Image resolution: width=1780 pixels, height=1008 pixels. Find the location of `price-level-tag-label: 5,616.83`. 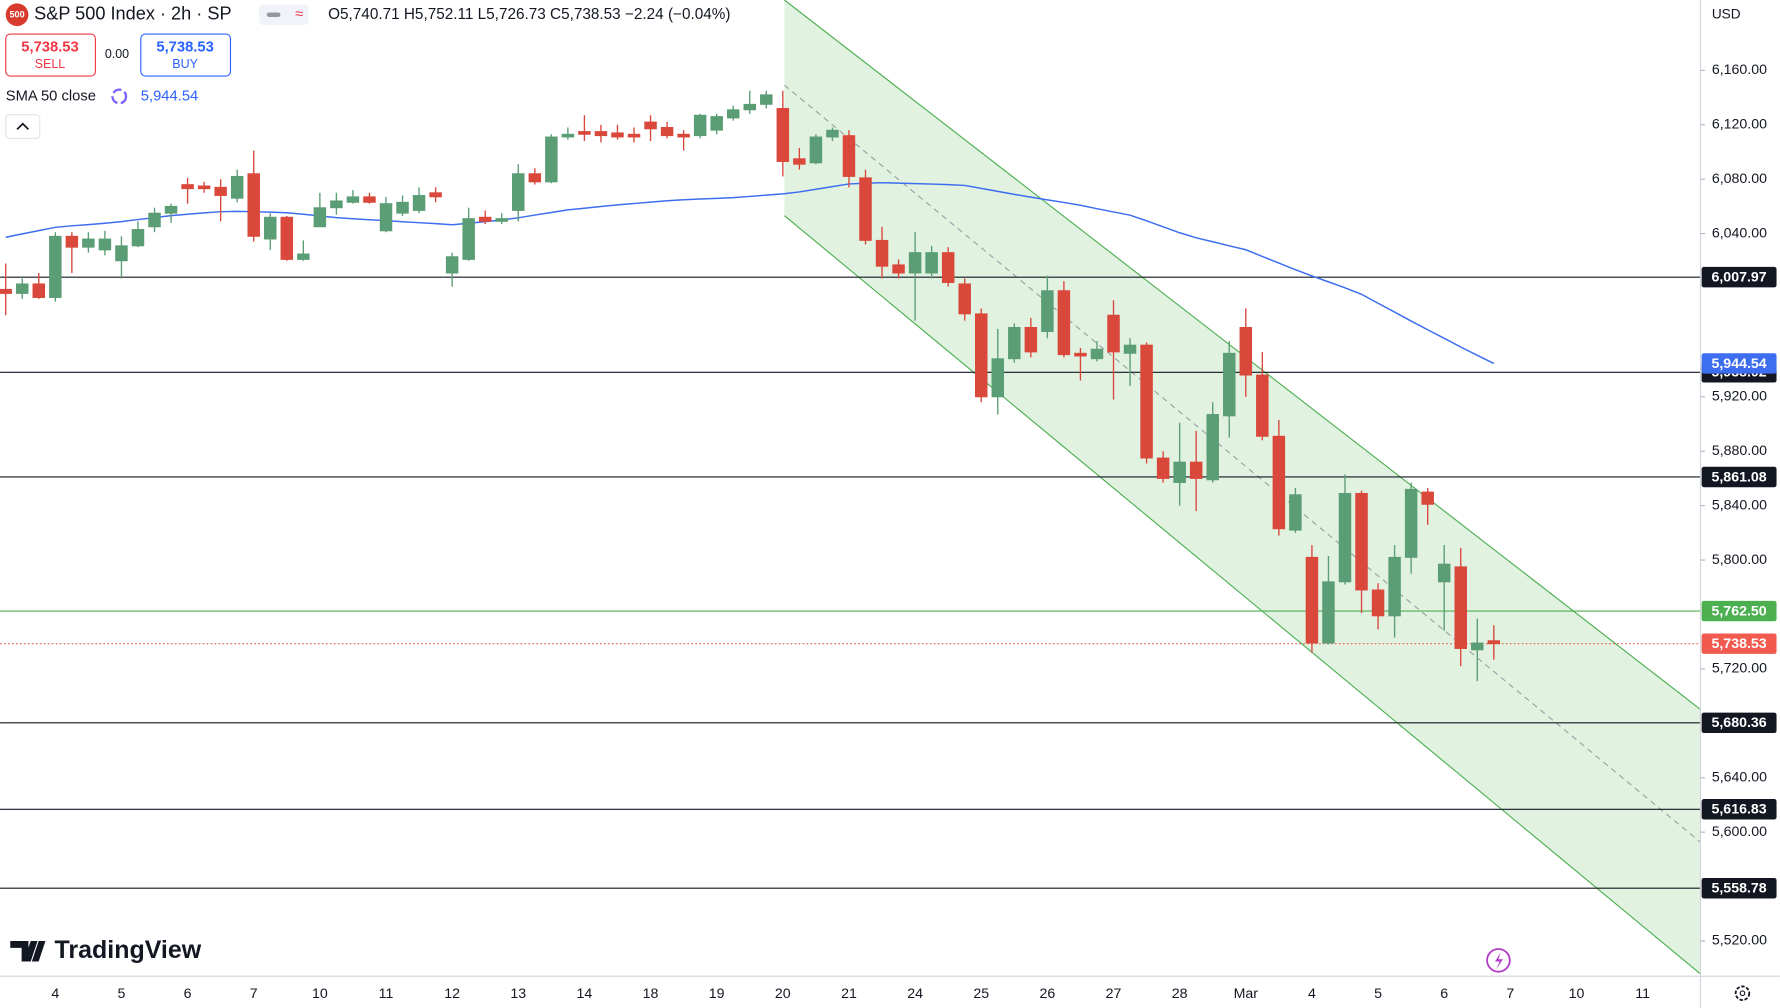

price-level-tag-label: 5,616.83 is located at coordinates (1738, 810).